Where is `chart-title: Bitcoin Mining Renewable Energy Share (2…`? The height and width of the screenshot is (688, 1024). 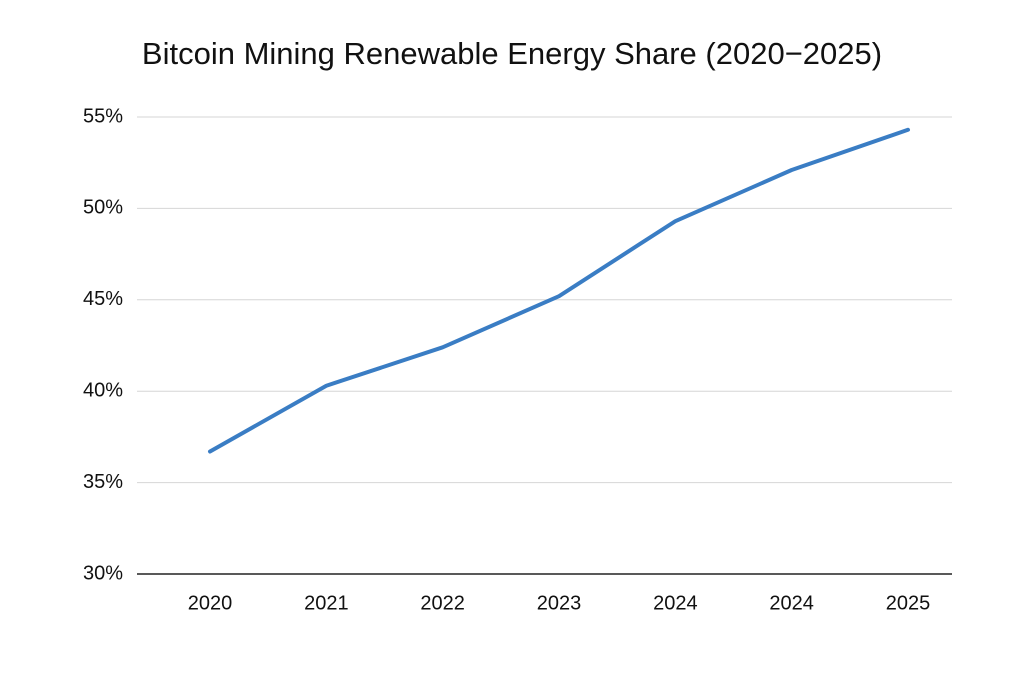
chart-title: Bitcoin Mining Renewable Energy Share (2… is located at coordinates (512, 53).